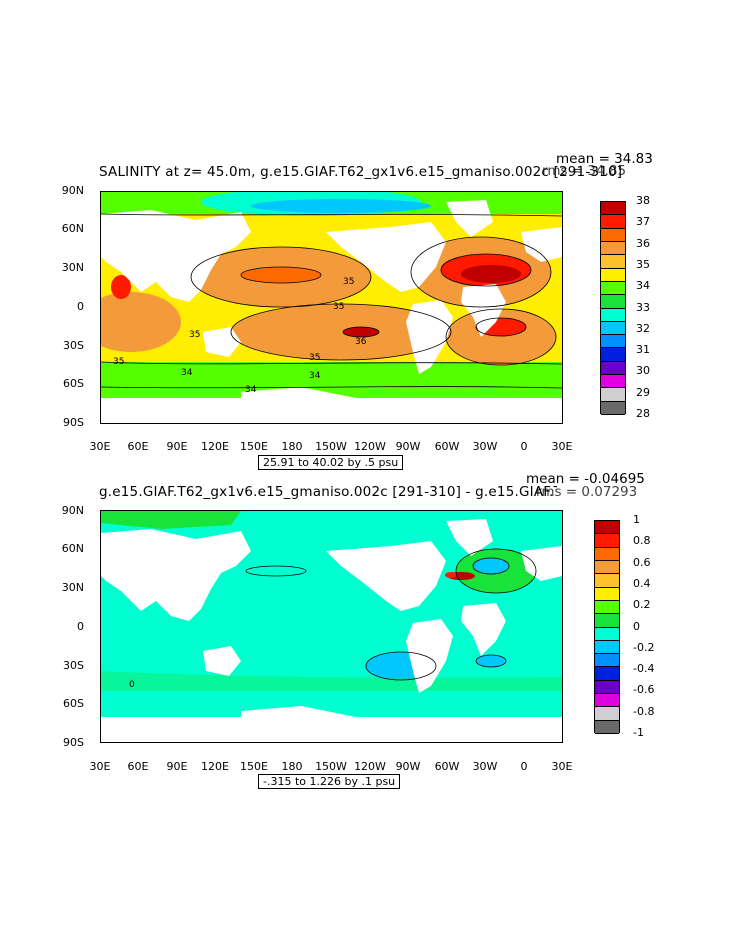 The height and width of the screenshot is (945, 733). I want to click on colorbar-label: -0.4, so click(644, 669).